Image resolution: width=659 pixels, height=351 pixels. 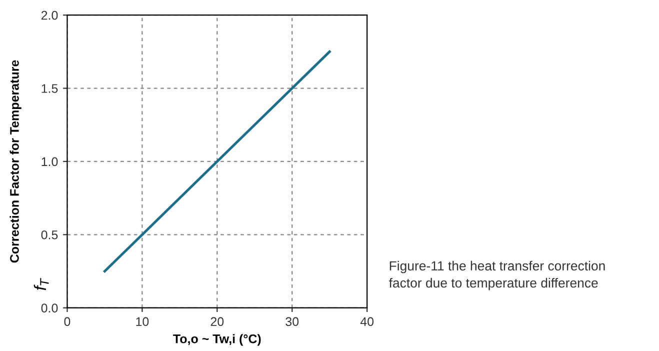 What do you see at coordinates (367, 321) in the screenshot?
I see `x-tick-label: 40` at bounding box center [367, 321].